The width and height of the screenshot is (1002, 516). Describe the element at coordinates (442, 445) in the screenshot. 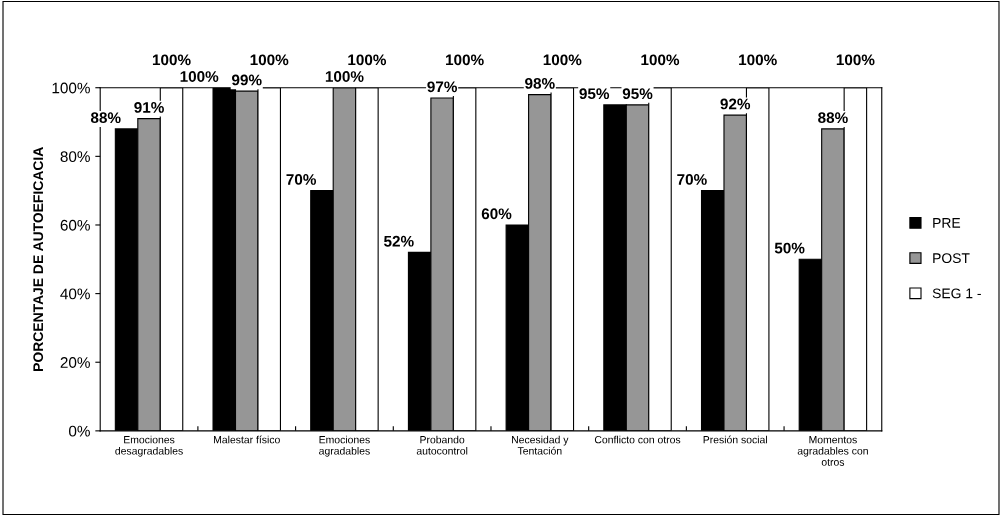

I see `x-tick-label: Probando autocontrol` at that location.